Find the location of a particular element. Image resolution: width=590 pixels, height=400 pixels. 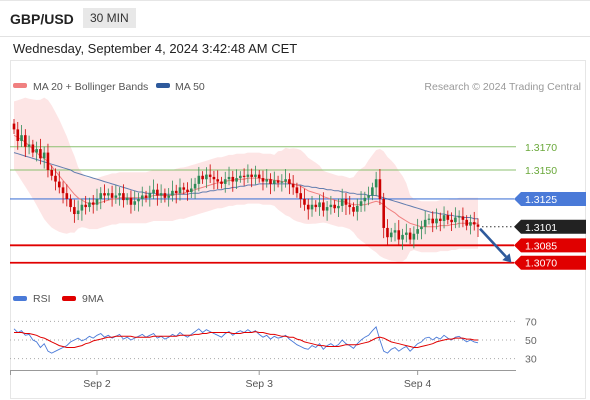

rsi-ma9-line is located at coordinates (246, 339).